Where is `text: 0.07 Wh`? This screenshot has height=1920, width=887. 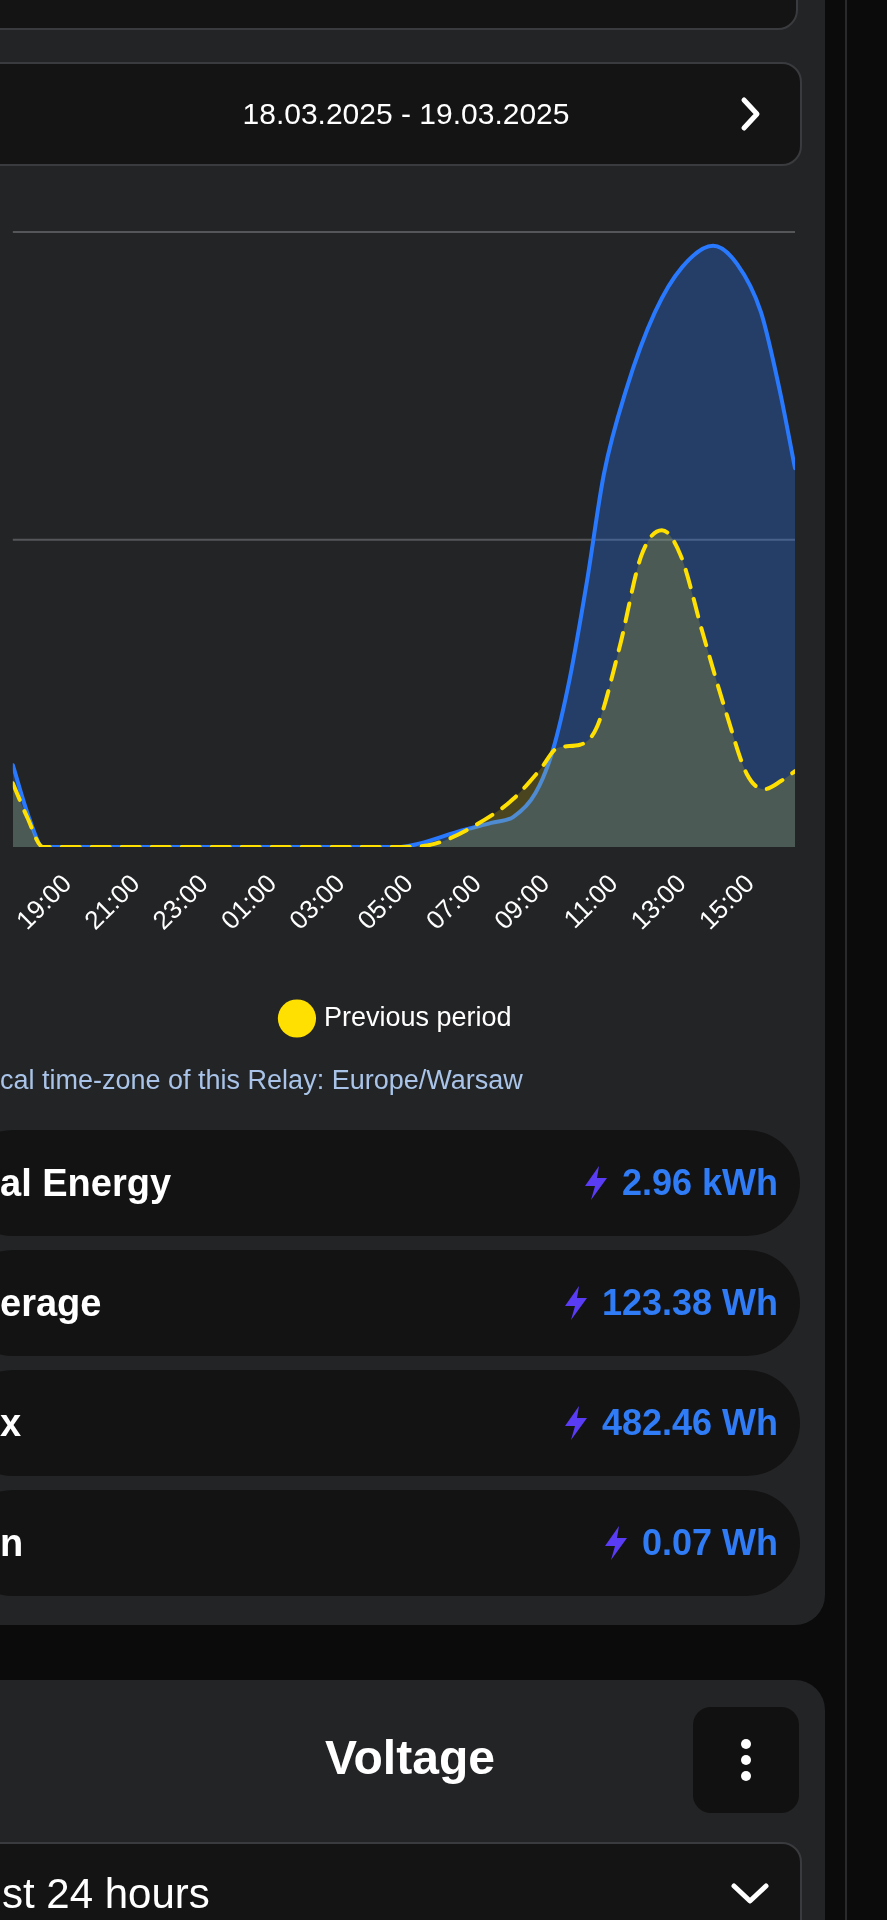 text: 0.07 Wh is located at coordinates (709, 1543).